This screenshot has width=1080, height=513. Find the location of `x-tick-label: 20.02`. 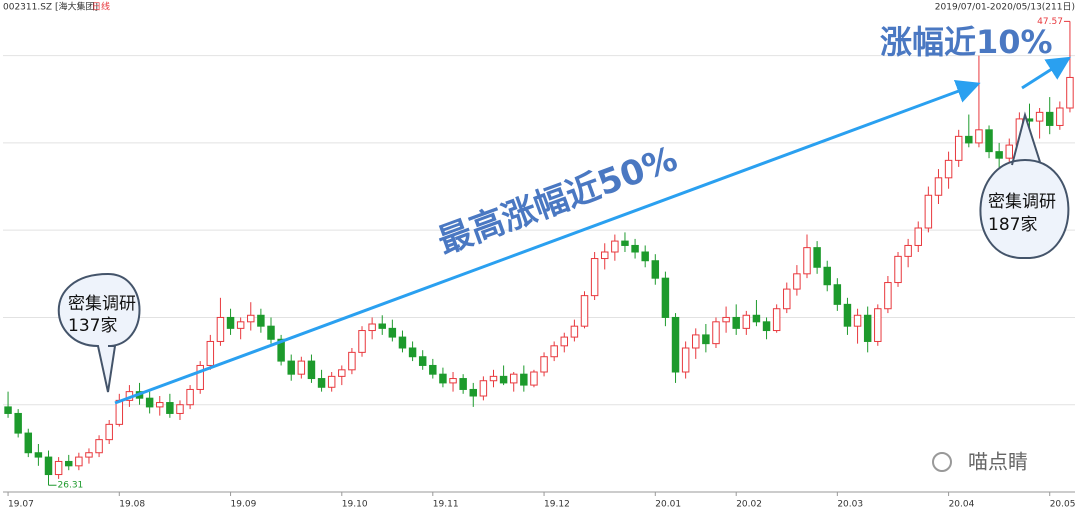

x-tick-label: 20.02 is located at coordinates (749, 505).